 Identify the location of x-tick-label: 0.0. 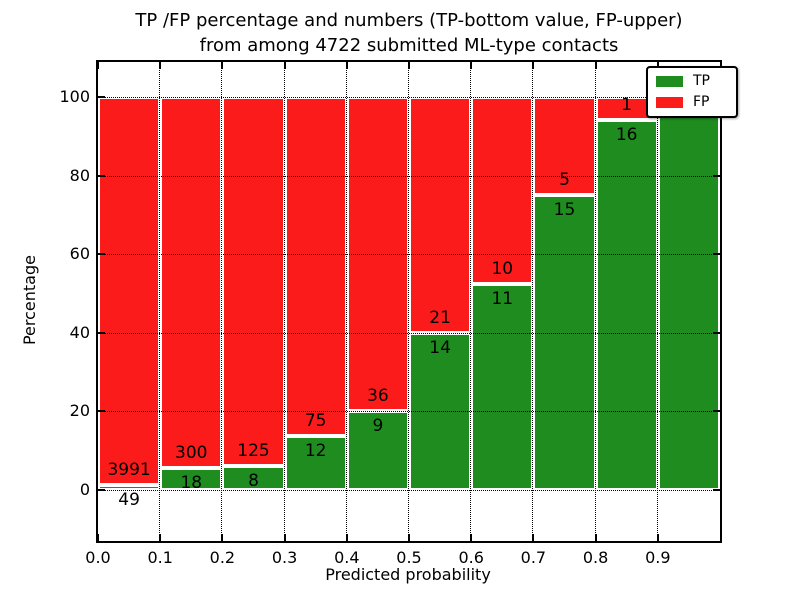
(98, 557).